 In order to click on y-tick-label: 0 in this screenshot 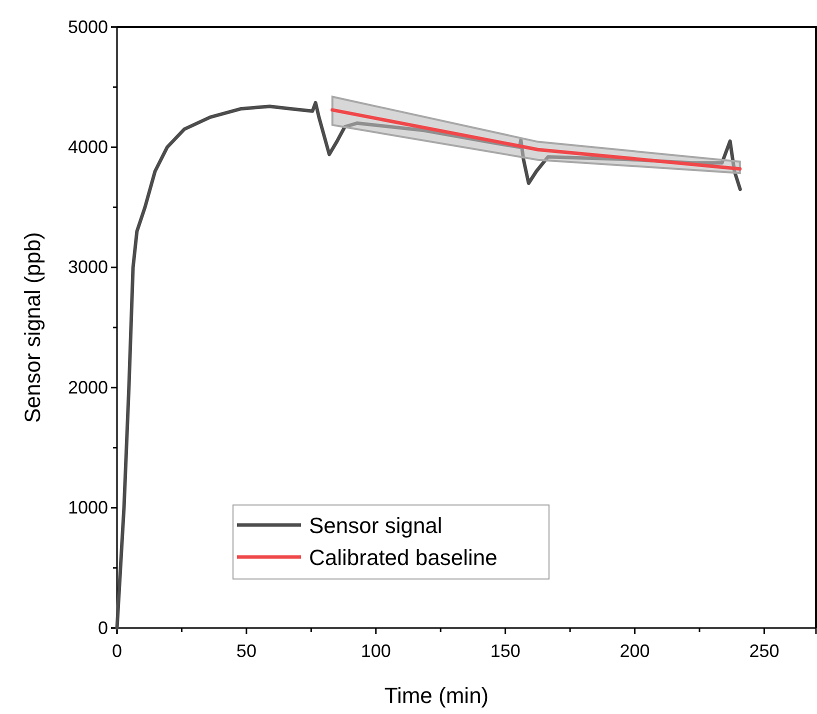, I will do `click(103, 628)`.